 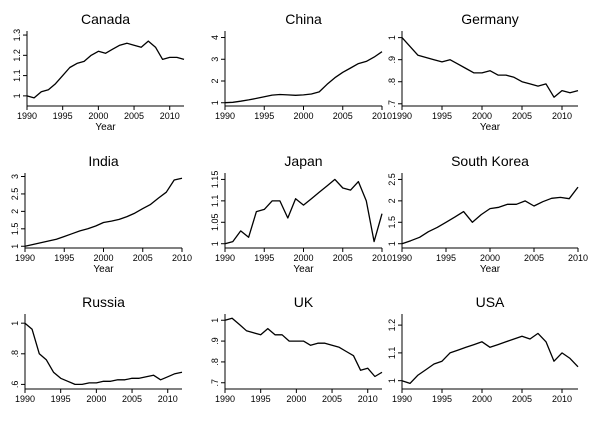 What do you see at coordinates (17, 35) in the screenshot?
I see `y-tick-label: 1.3` at bounding box center [17, 35].